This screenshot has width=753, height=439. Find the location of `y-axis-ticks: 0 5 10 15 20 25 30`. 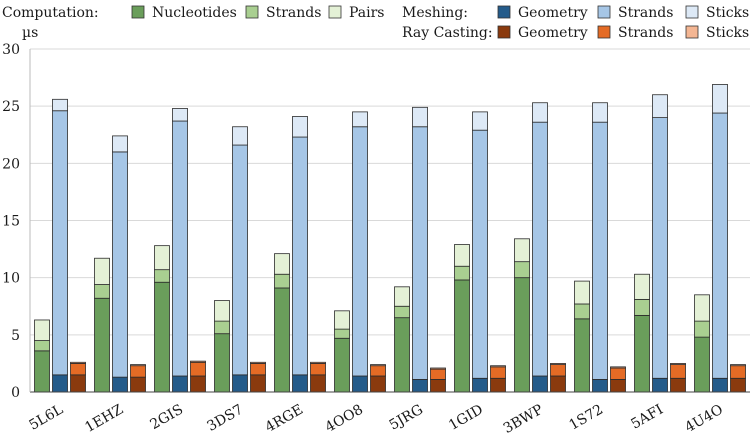

y-axis-ticks: 0 5 10 15 20 25 30 is located at coordinates (11, 221).